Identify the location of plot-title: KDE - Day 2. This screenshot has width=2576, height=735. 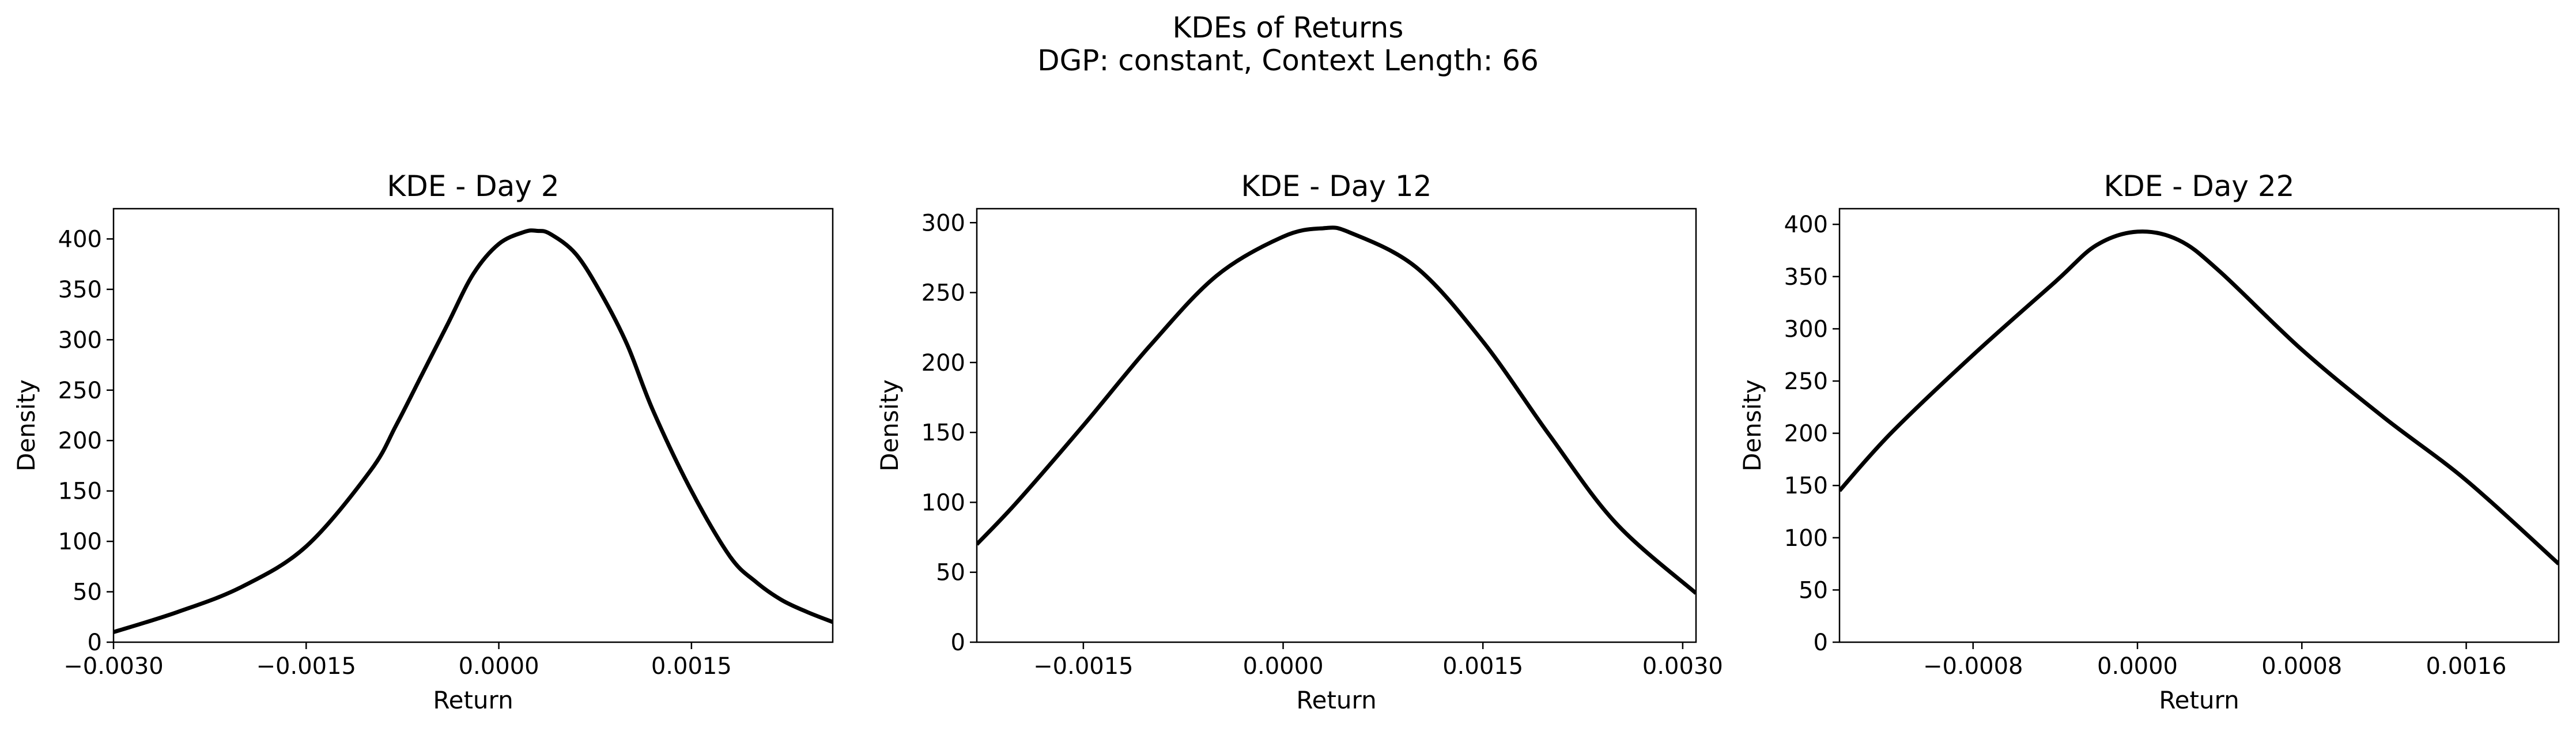
(473, 186).